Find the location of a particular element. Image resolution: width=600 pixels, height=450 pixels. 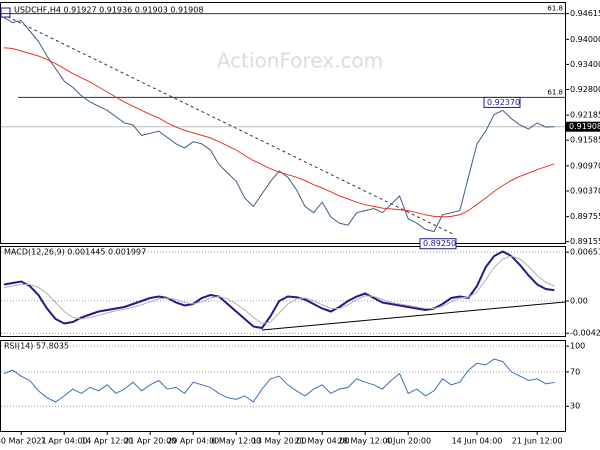

price-label: 0.92370 is located at coordinates (503, 102).